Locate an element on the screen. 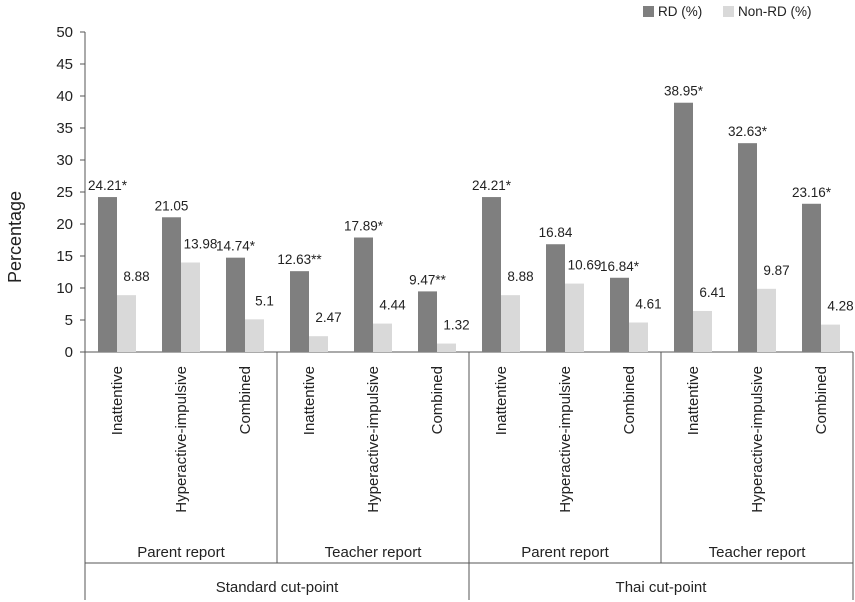 This screenshot has width=855, height=602. y-tick-label: 0 is located at coordinates (69, 352).